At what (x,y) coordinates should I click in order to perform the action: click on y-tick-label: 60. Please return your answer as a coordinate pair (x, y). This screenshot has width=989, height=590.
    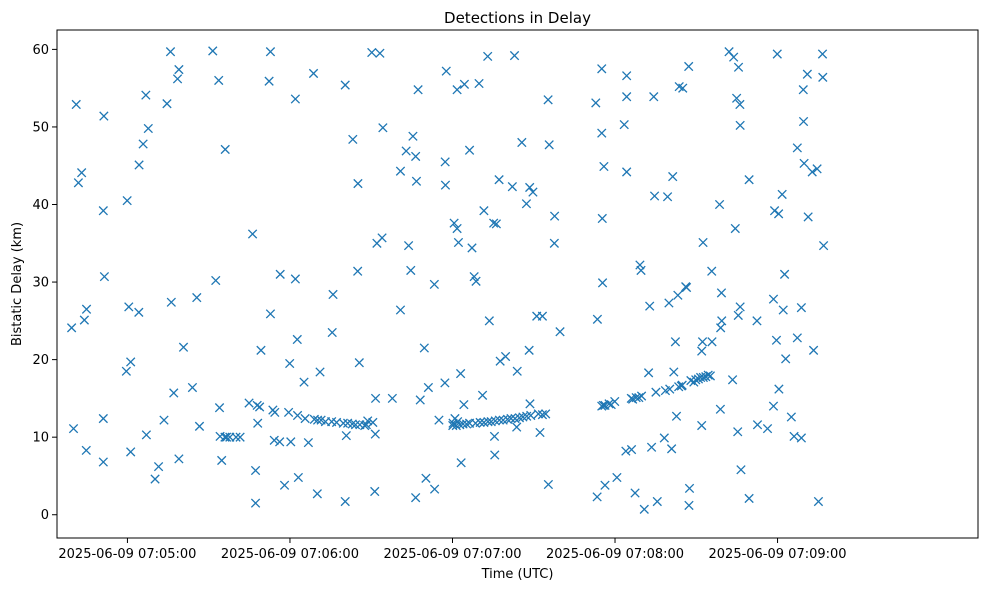
    Looking at the image, I should click on (40, 50).